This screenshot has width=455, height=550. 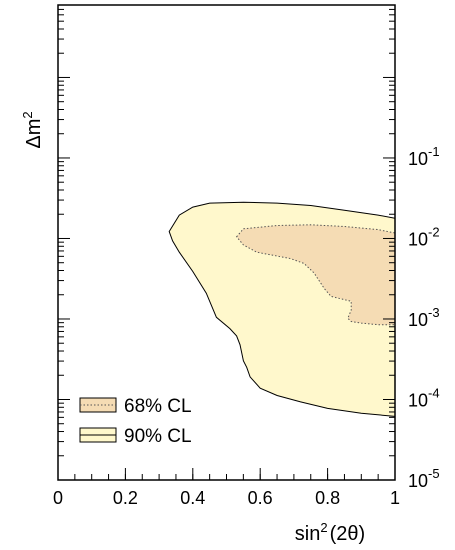 I want to click on x-tick-label: 0.4, so click(x=192, y=498).